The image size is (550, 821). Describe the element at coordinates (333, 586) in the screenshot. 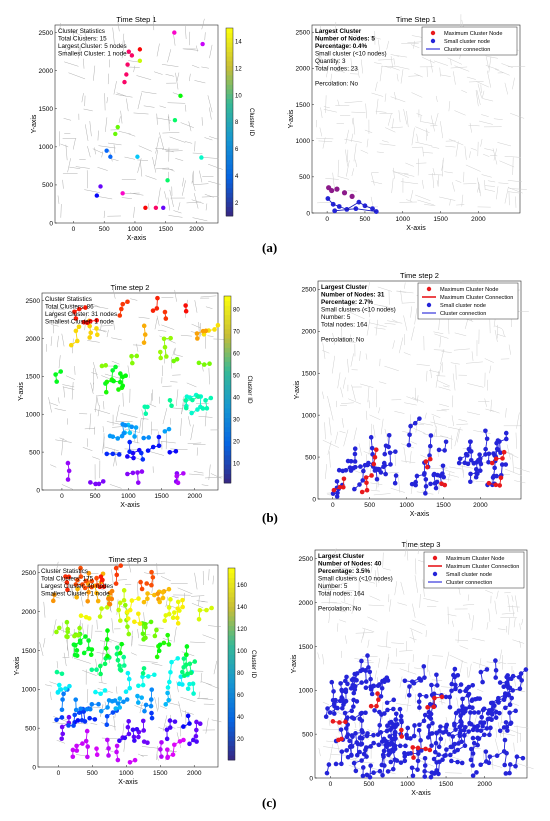

I see `stats-text: Number: 5` at that location.